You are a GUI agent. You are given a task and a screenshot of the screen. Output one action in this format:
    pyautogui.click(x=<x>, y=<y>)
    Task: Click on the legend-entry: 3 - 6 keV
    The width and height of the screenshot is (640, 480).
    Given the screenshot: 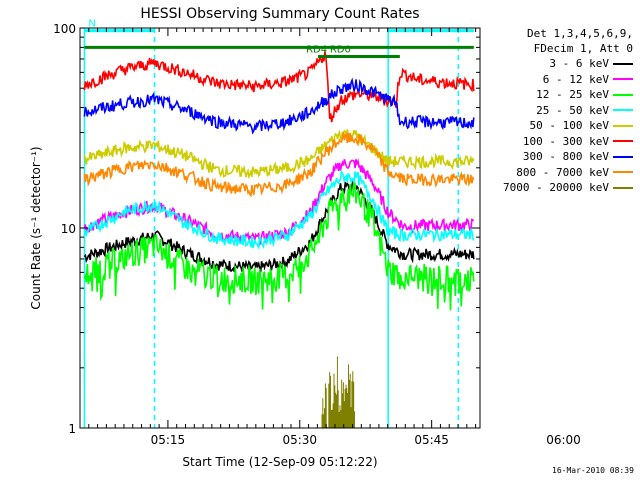 What is the action you would take?
    pyautogui.click(x=558, y=64)
    